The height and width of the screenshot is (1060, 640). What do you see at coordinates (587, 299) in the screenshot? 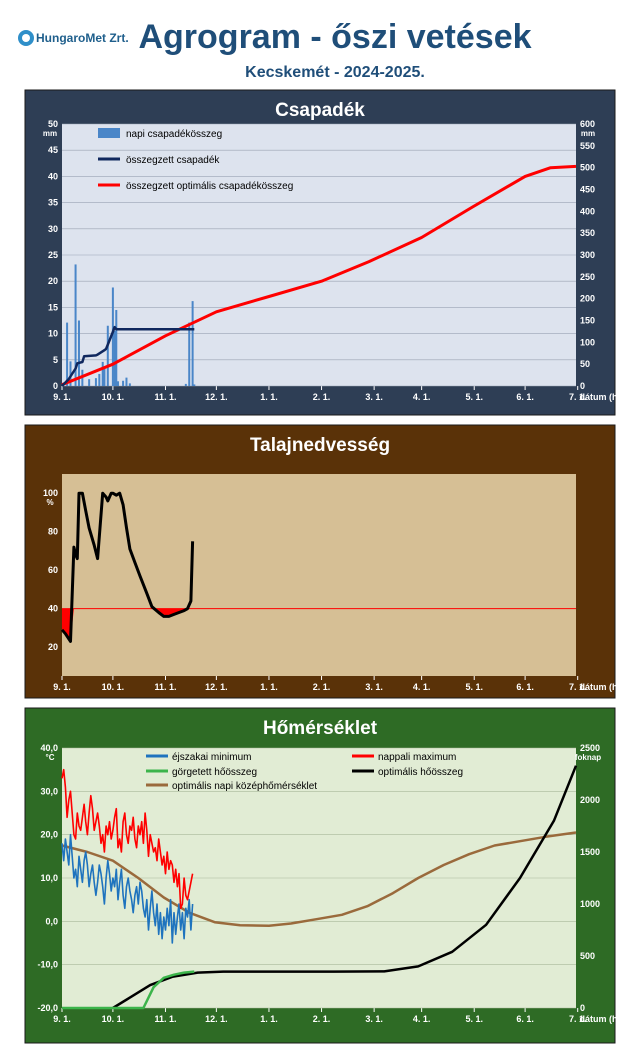
I see `right-y-tick-label: 200` at bounding box center [587, 299].